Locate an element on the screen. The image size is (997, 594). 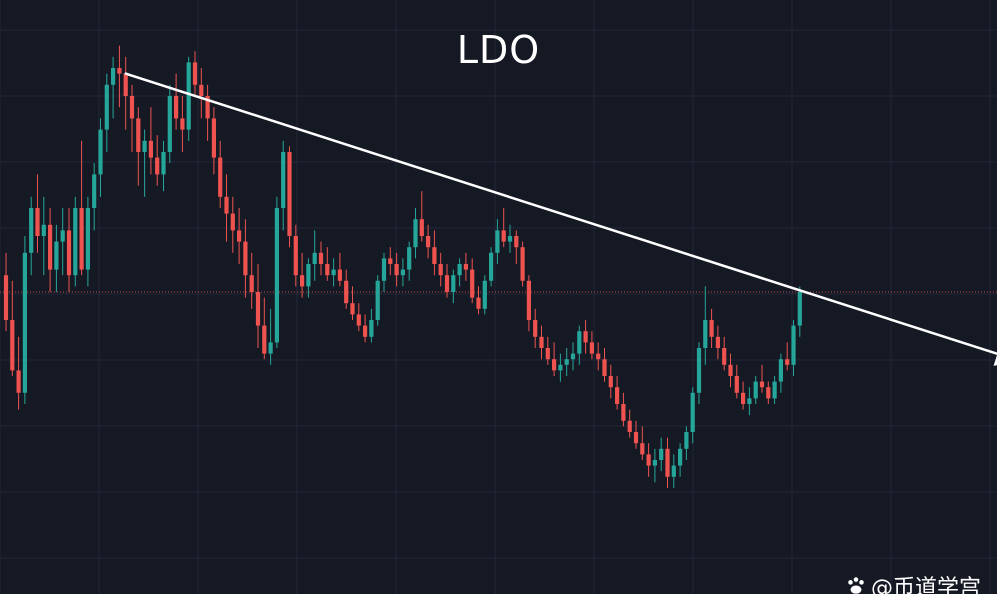
chart-title: LDO is located at coordinates (498, 50).